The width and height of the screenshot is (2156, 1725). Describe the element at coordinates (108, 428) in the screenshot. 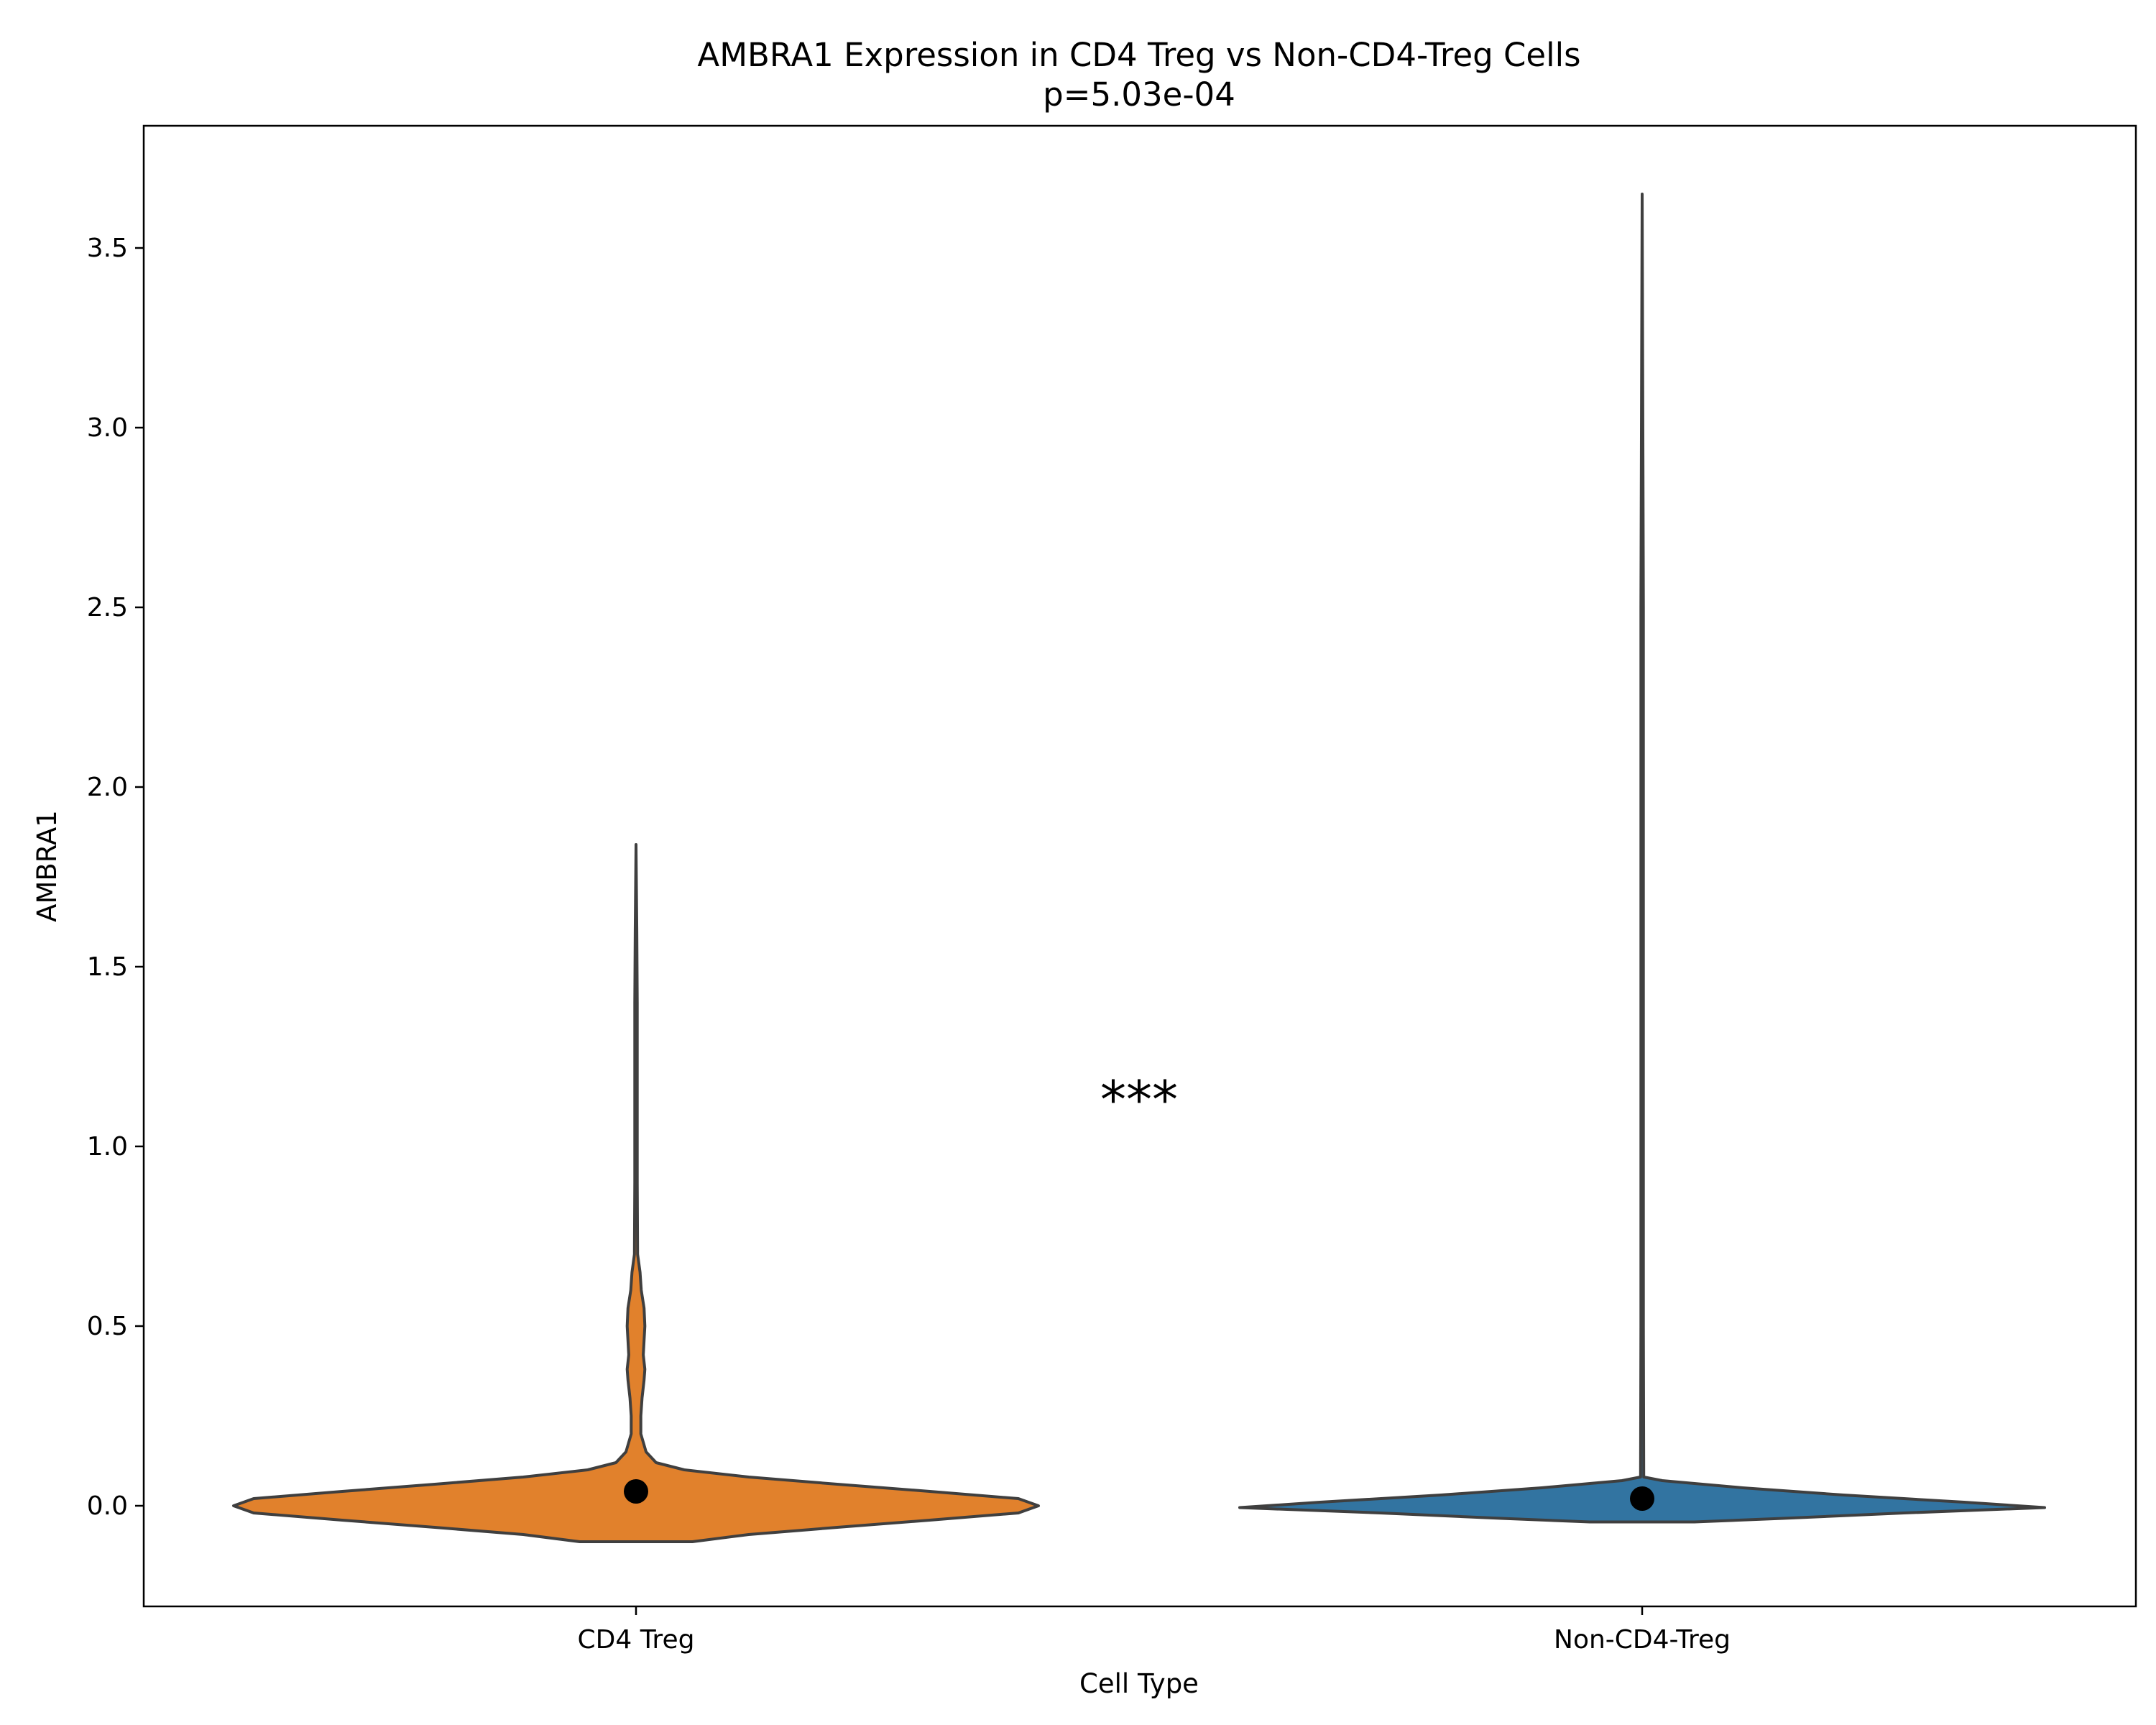

I see `y-tick-label: 3.0` at that location.